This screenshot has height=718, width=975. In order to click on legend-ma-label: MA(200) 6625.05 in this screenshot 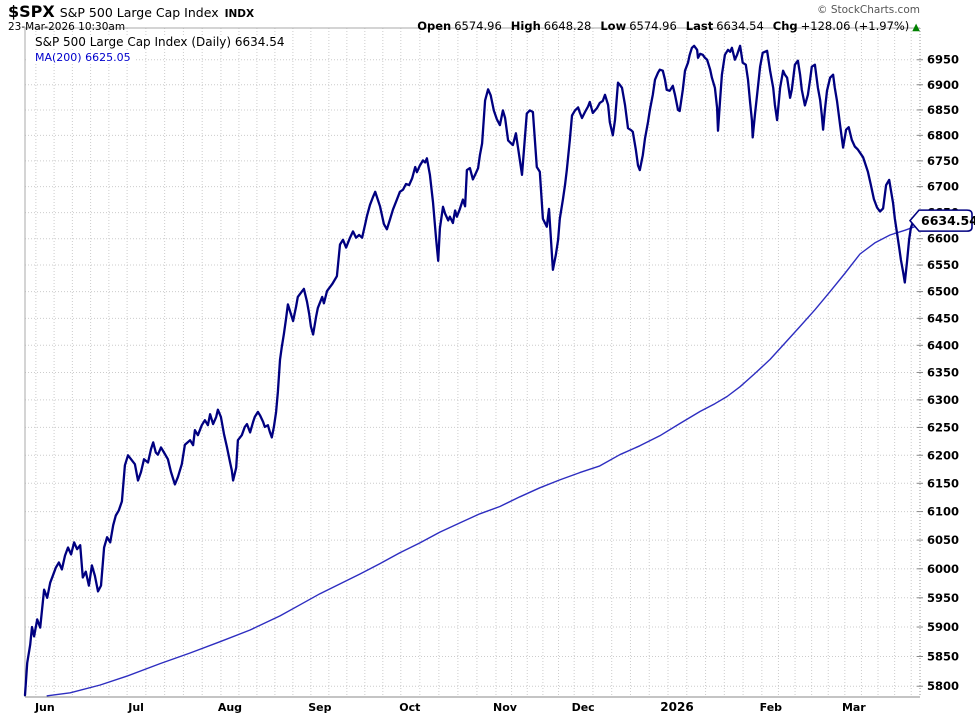, I will do `click(83, 57)`.